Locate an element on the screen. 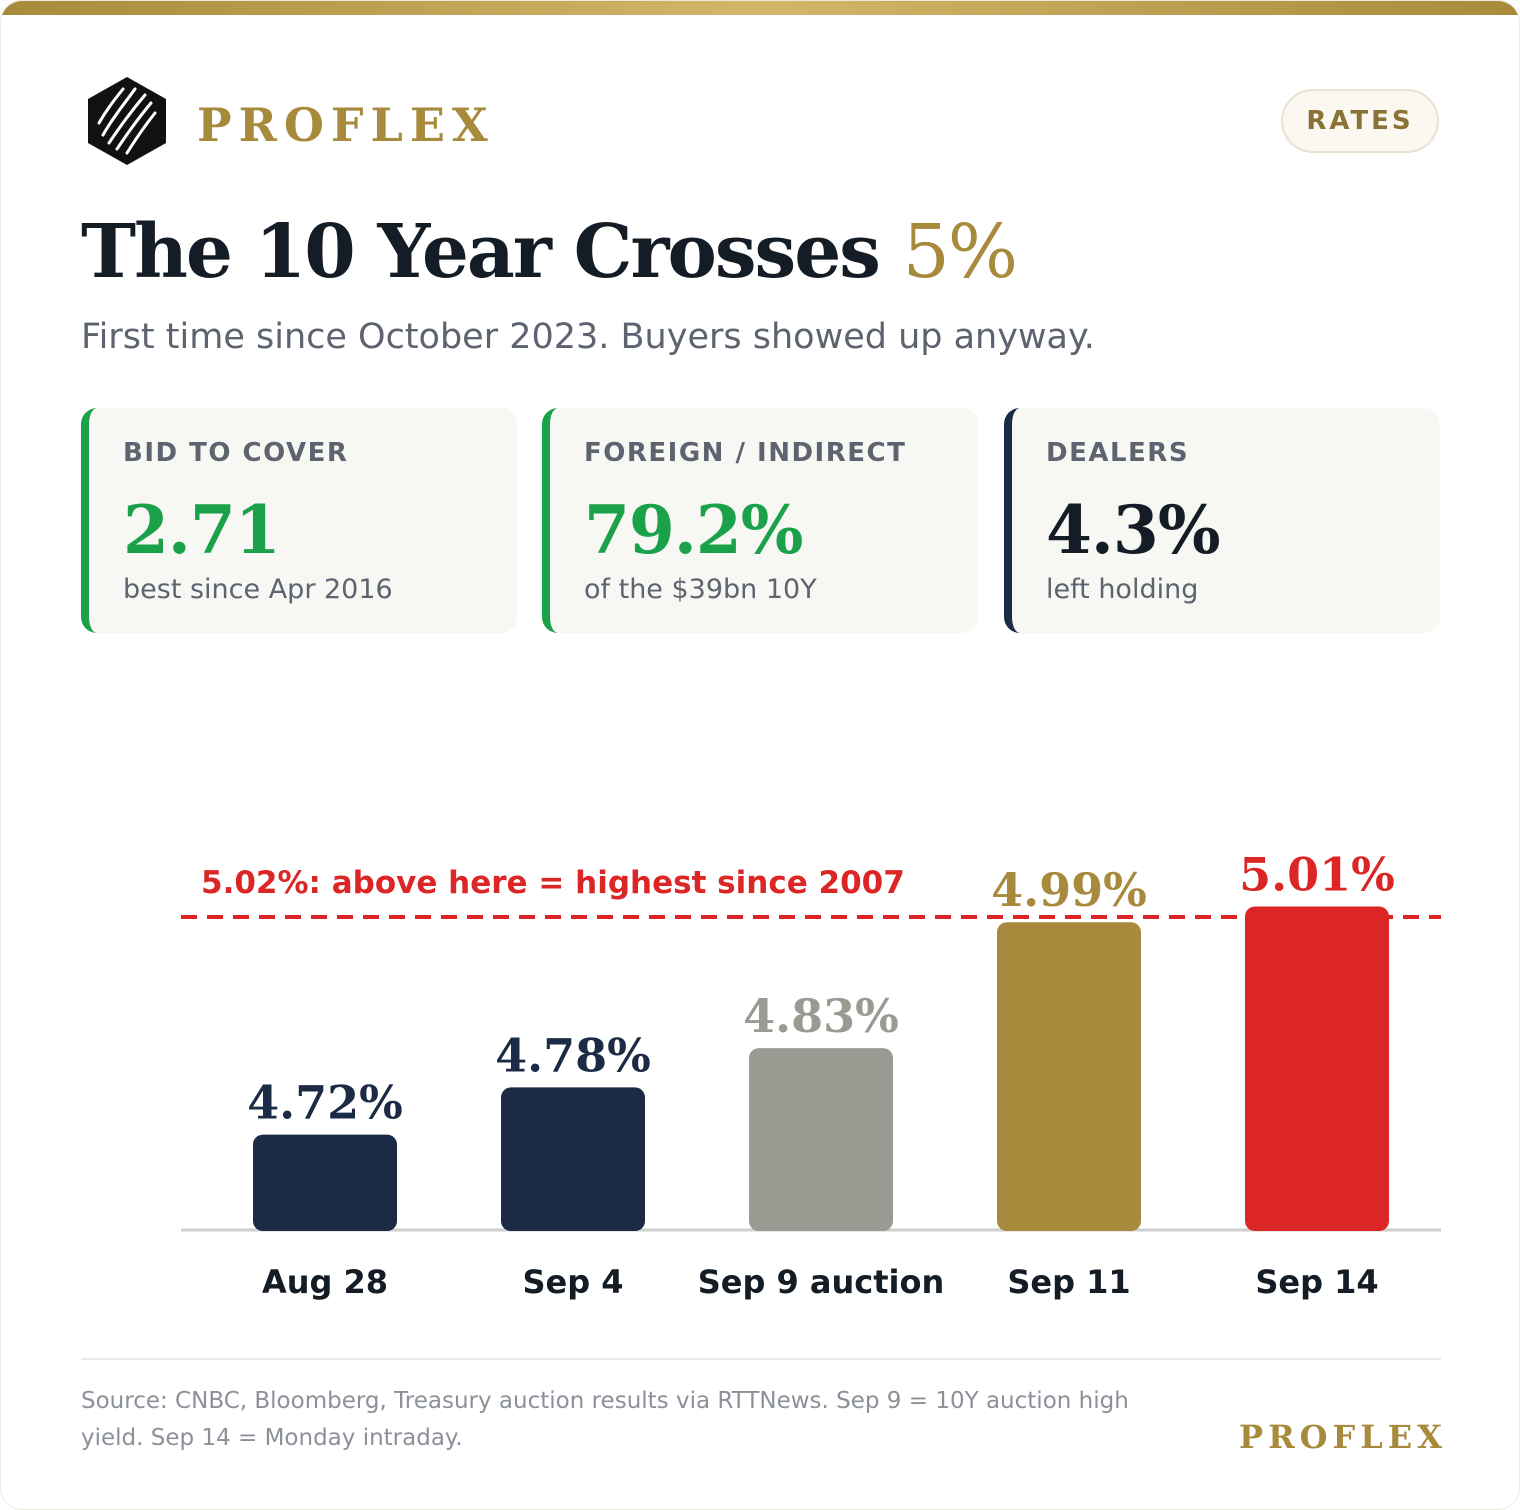 This screenshot has width=1520, height=1510. category-label: Sep 11 is located at coordinates (1068, 1282).